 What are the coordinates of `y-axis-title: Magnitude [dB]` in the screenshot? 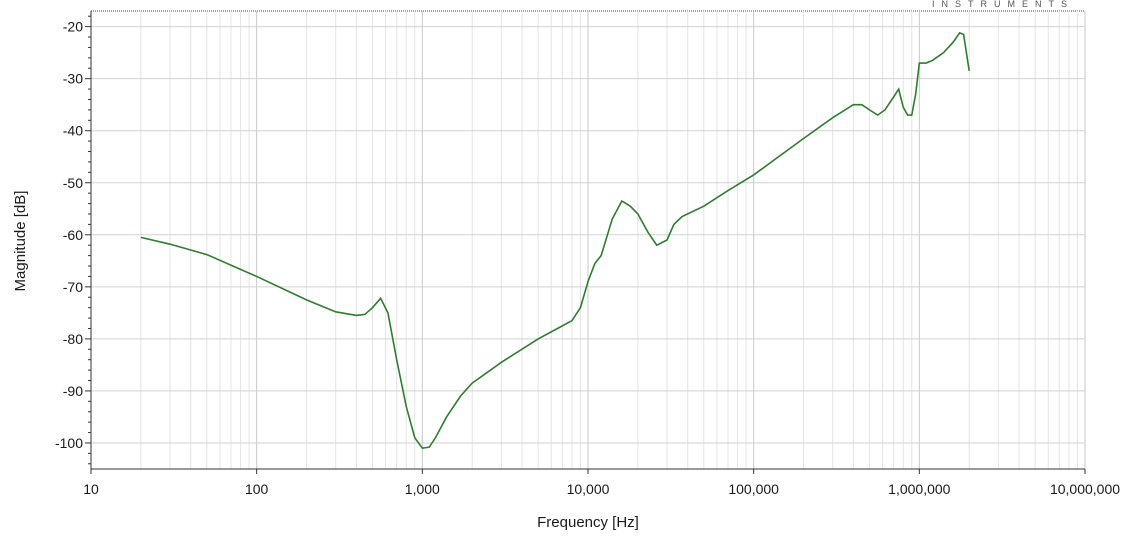 It's located at (20, 241).